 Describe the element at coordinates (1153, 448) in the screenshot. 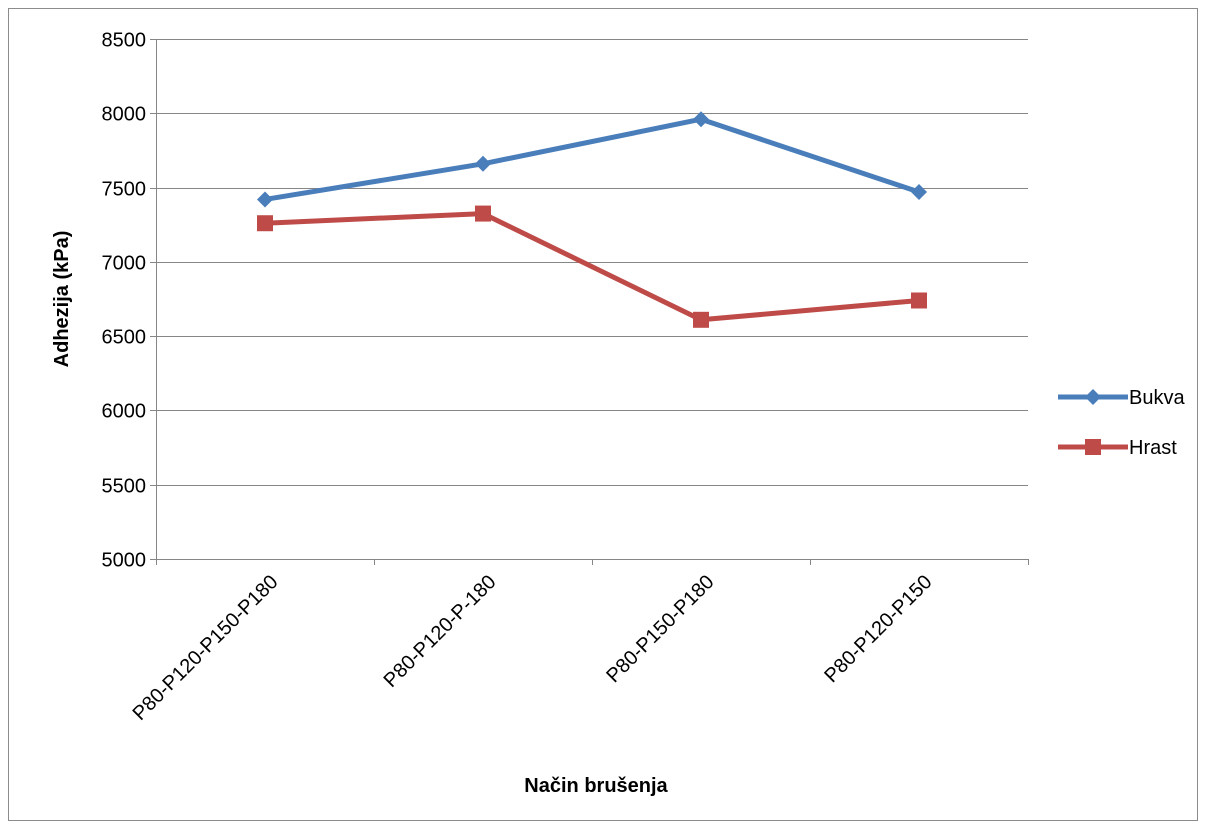

I see `legend-label: Hrast` at that location.